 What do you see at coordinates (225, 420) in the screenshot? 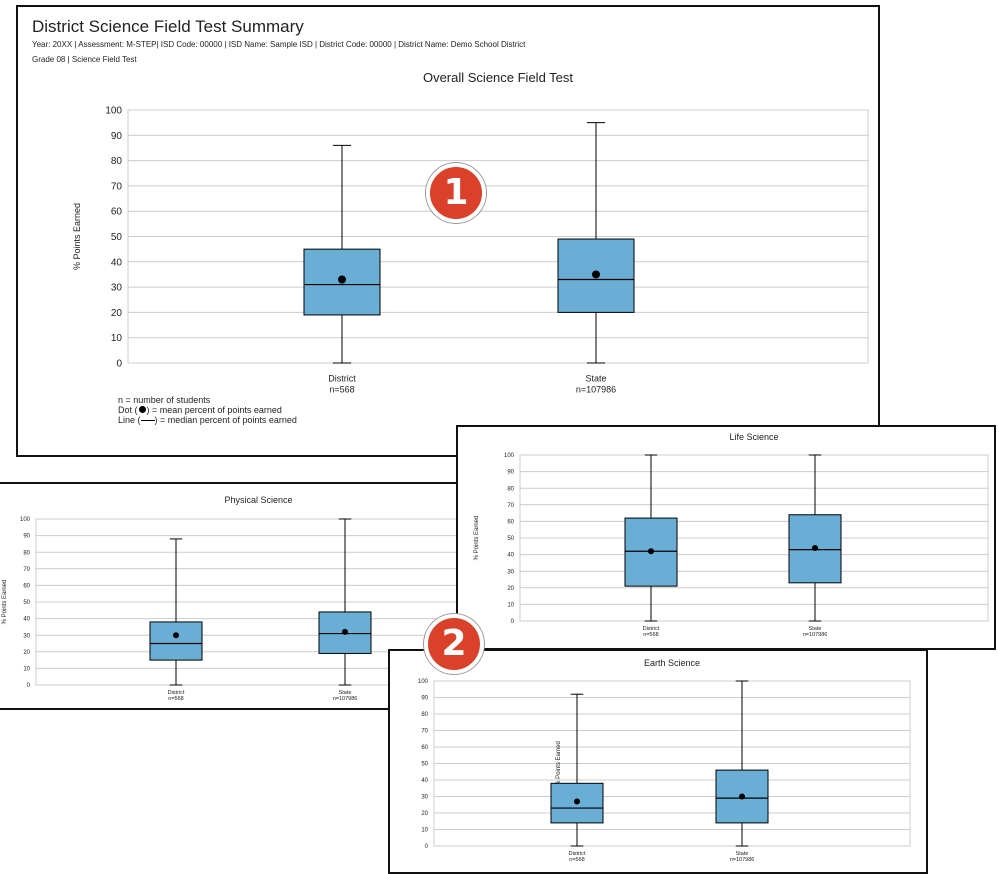
I see `legend-line-text: ) = median percent of points earned` at bounding box center [225, 420].